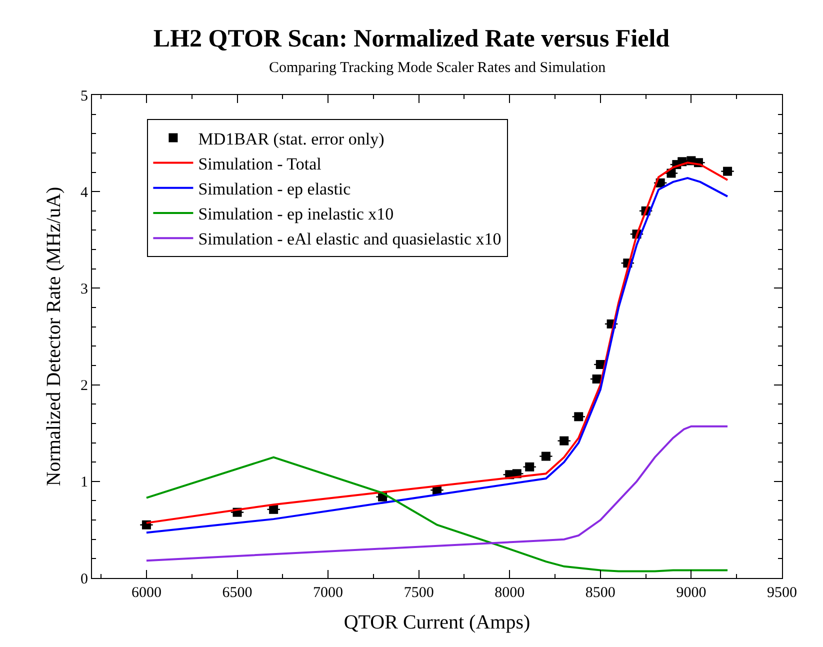  Describe the element at coordinates (291, 138) in the screenshot. I see `legend-label: MD1BAR (stat. error only)` at that location.